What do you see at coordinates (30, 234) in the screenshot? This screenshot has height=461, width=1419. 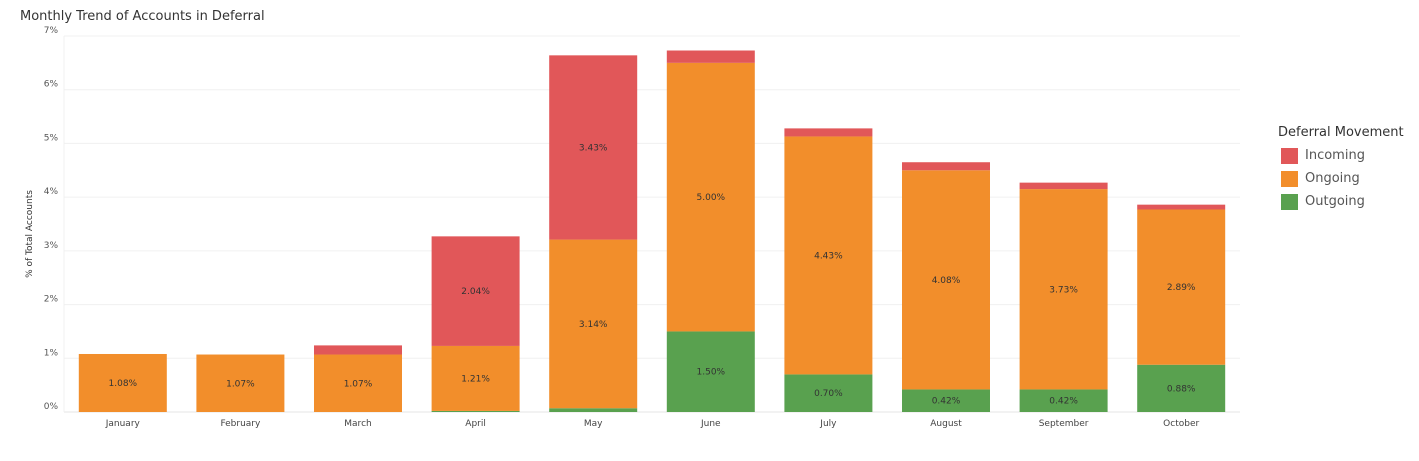 I see `y-axis-label: % of Total Accounts` at bounding box center [30, 234].